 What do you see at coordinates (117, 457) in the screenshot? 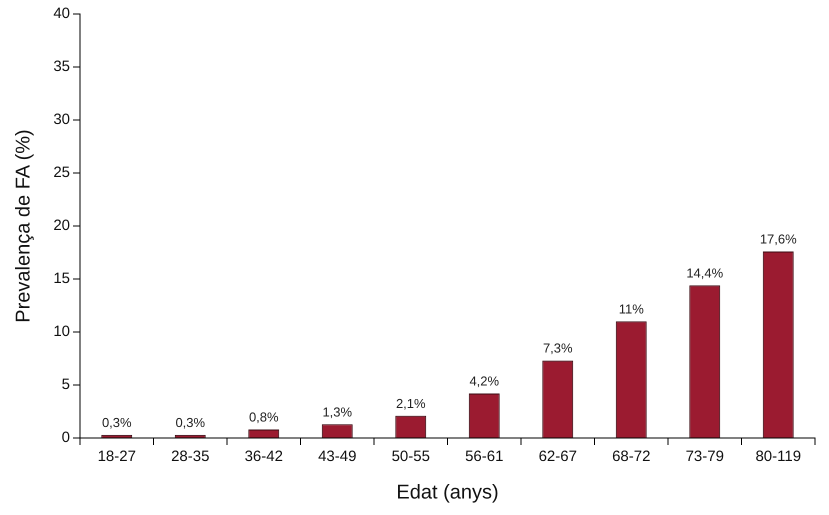
I see `x-tick-label: 18-27` at bounding box center [117, 457].